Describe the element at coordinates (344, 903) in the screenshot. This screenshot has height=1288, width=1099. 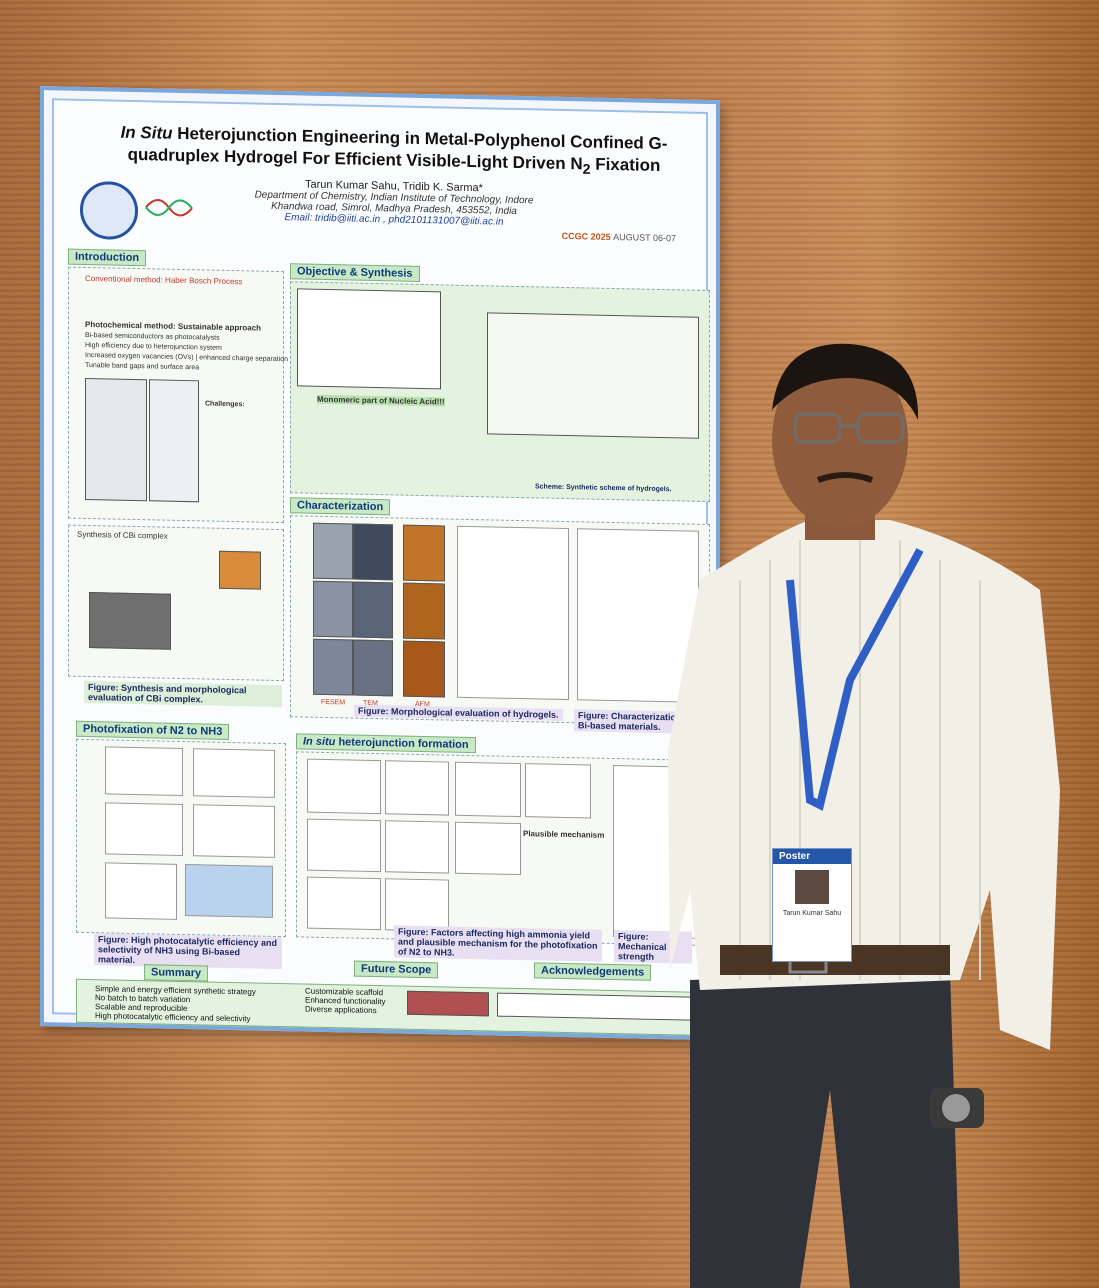
I see `uv-chart` at that location.